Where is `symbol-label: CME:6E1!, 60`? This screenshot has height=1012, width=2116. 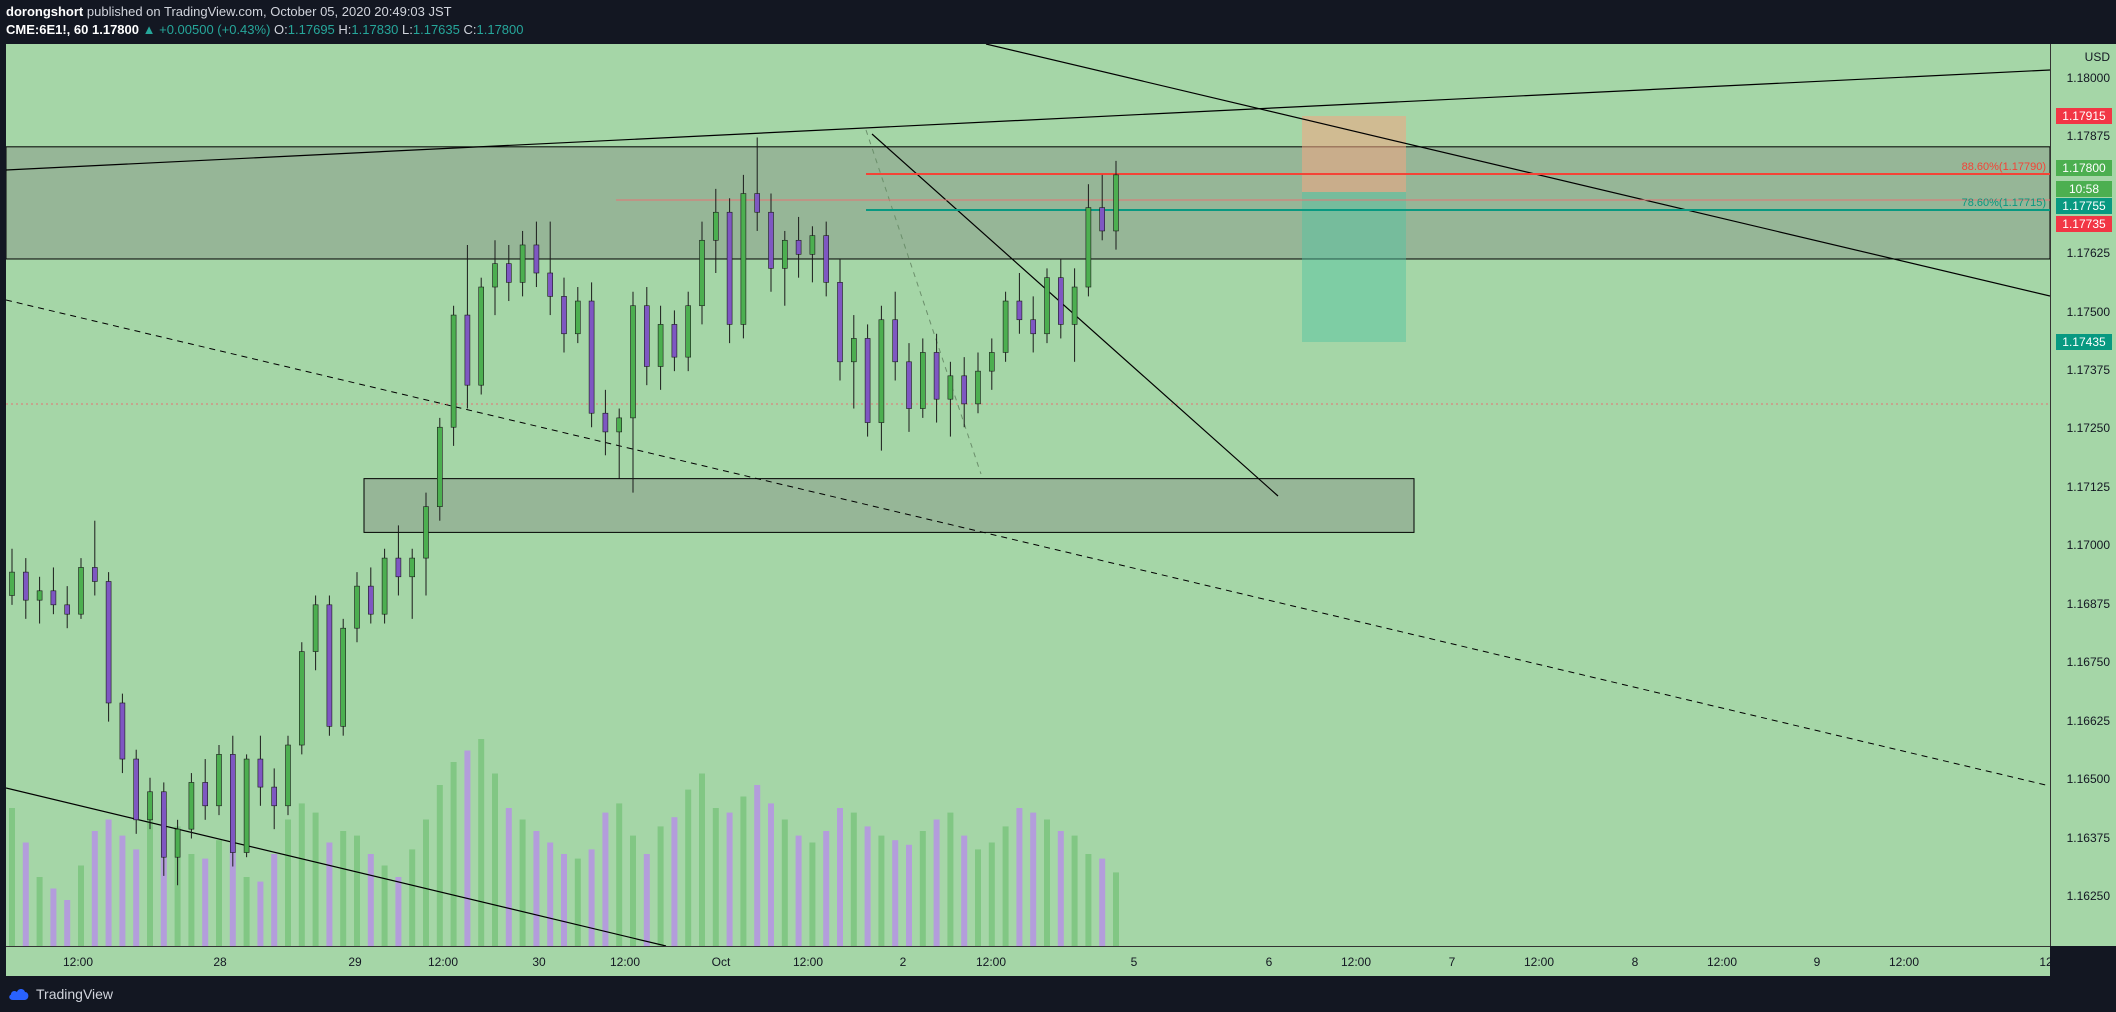 symbol-label: CME:6E1!, 60 is located at coordinates (47, 29).